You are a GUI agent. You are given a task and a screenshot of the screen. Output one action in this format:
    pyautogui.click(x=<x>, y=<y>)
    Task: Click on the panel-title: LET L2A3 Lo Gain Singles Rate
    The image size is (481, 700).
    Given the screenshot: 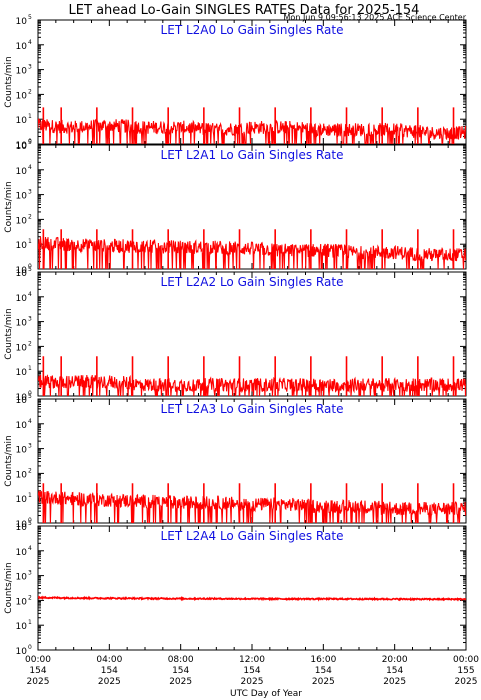 What is the action you would take?
    pyautogui.click(x=252, y=409)
    